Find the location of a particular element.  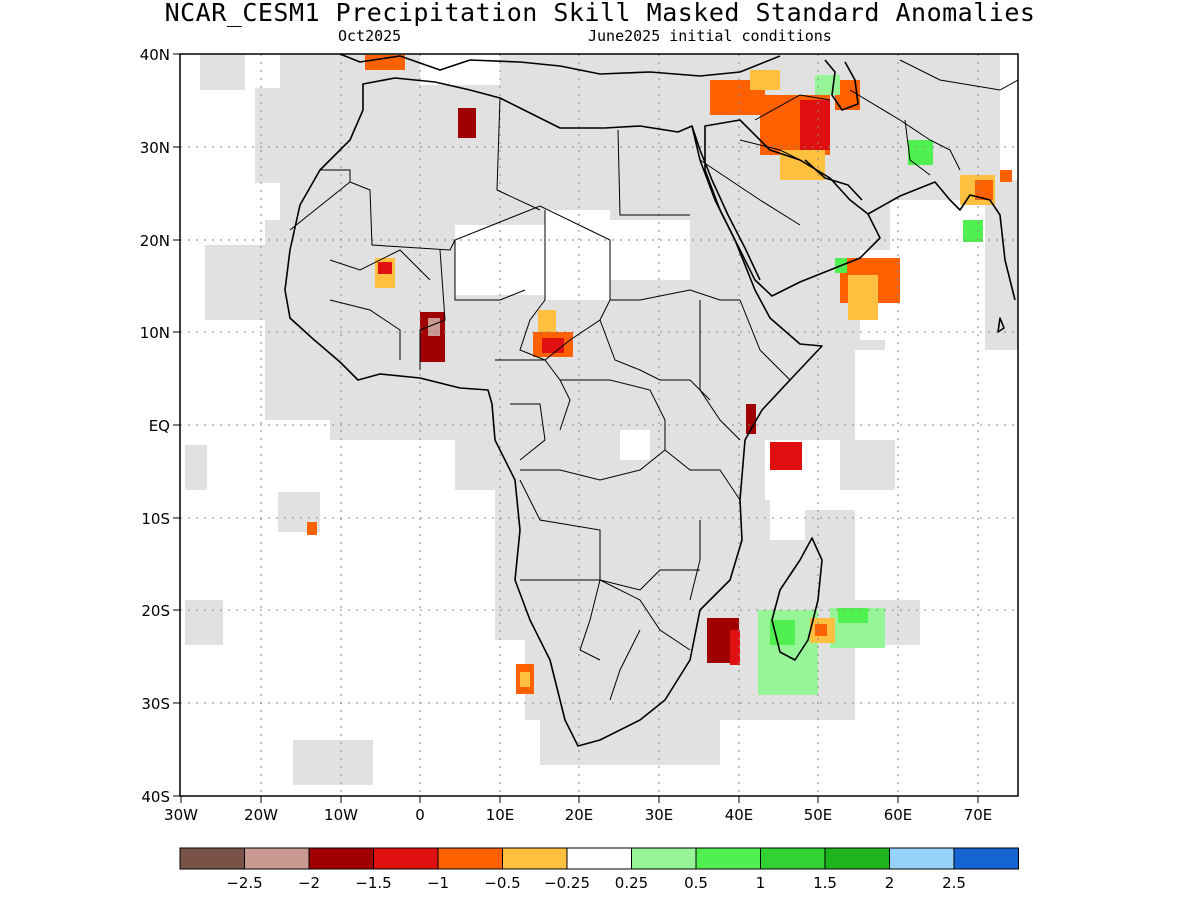

colorbar-label: −0.5 is located at coordinates (502, 883).